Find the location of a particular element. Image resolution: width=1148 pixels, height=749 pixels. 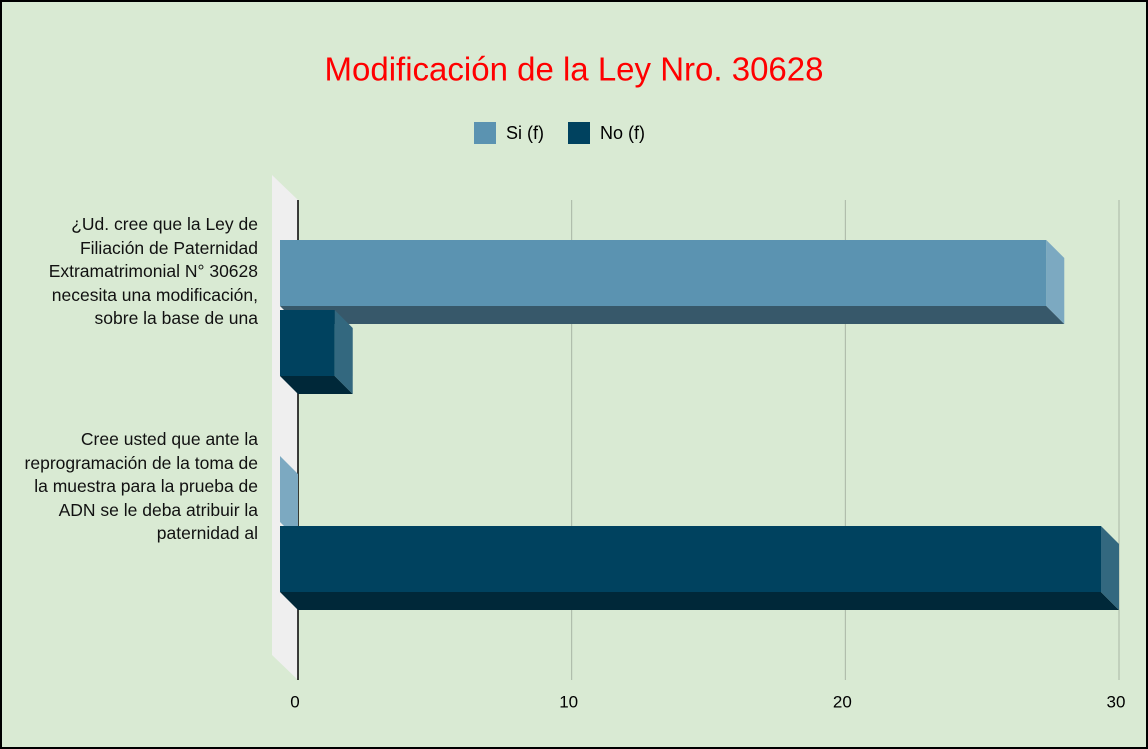

legend-label: Si (f) is located at coordinates (525, 133).